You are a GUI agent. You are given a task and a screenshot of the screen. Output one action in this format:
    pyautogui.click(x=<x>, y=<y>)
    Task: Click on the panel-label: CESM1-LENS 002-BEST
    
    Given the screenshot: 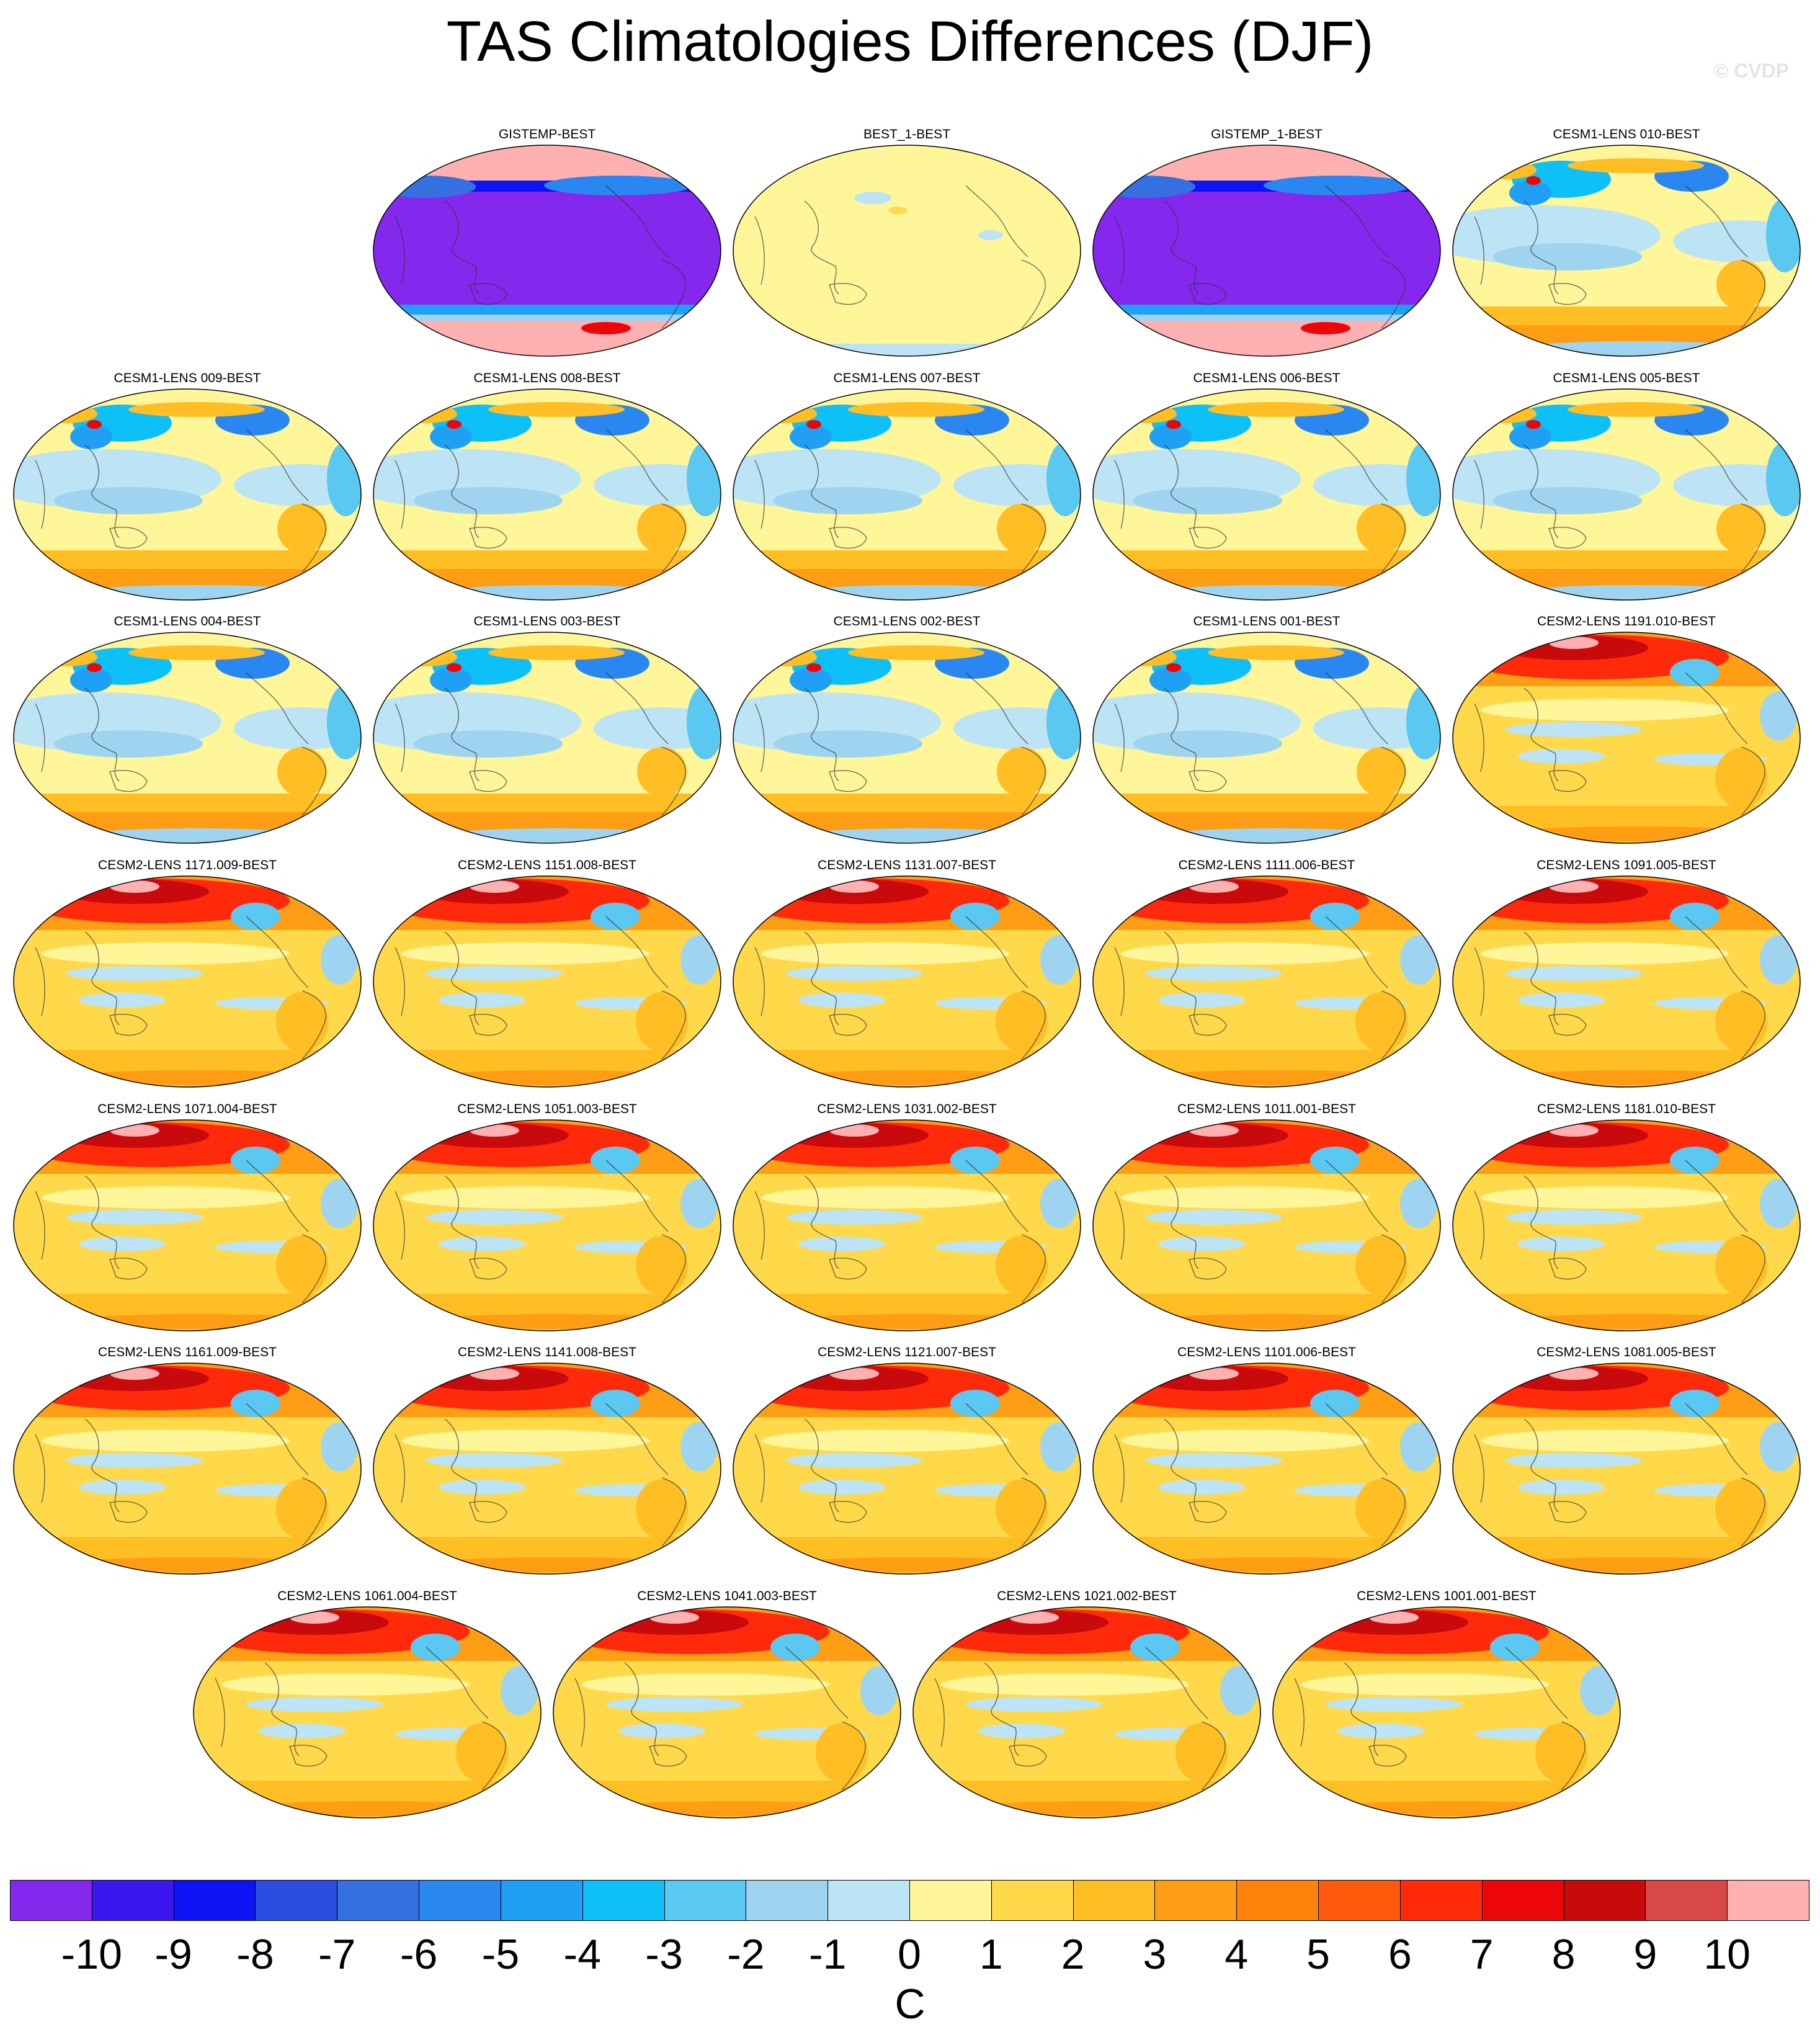 What is the action you would take?
    pyautogui.click(x=907, y=621)
    